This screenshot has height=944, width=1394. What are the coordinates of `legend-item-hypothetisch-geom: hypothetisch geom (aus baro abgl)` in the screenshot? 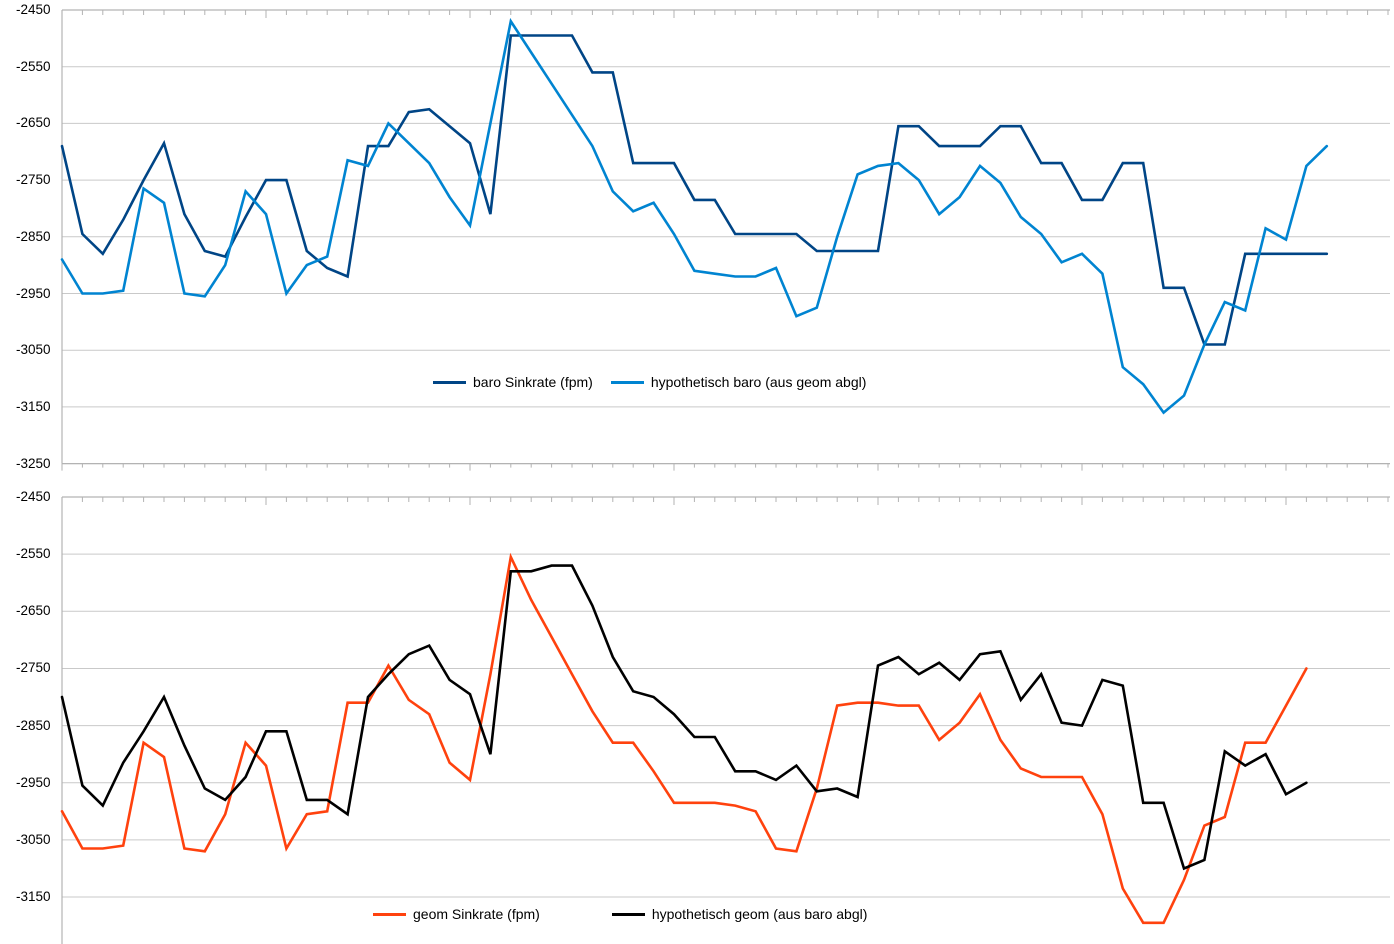 It's located at (739, 914).